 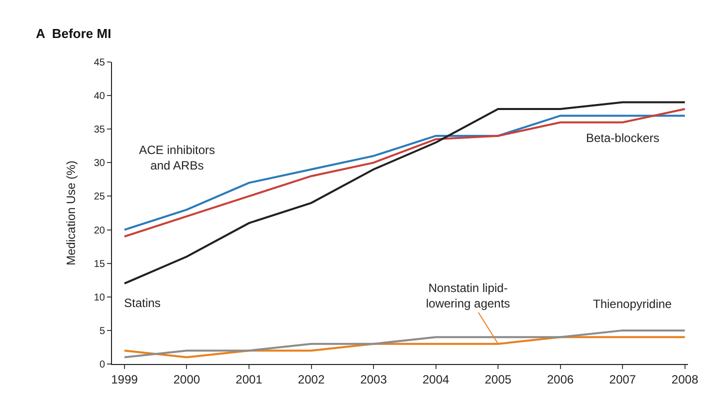 I want to click on y-tick-label: 10, so click(x=100, y=298).